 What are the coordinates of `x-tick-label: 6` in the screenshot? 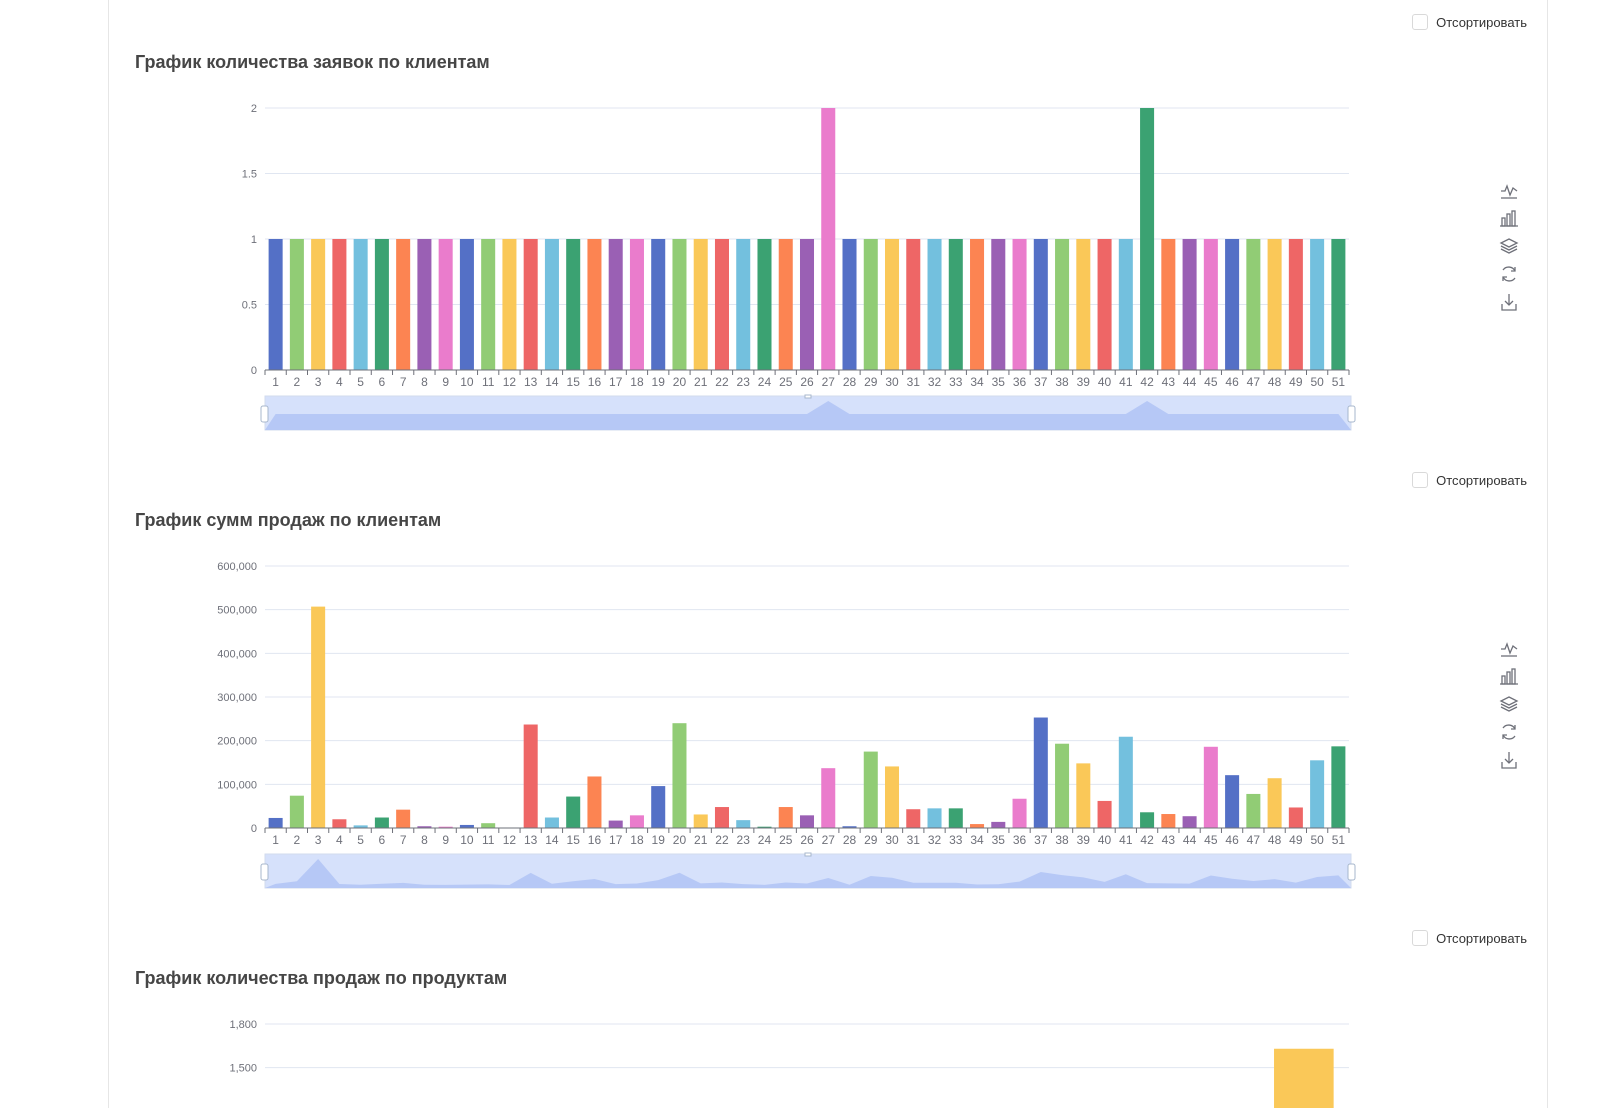 It's located at (382, 840).